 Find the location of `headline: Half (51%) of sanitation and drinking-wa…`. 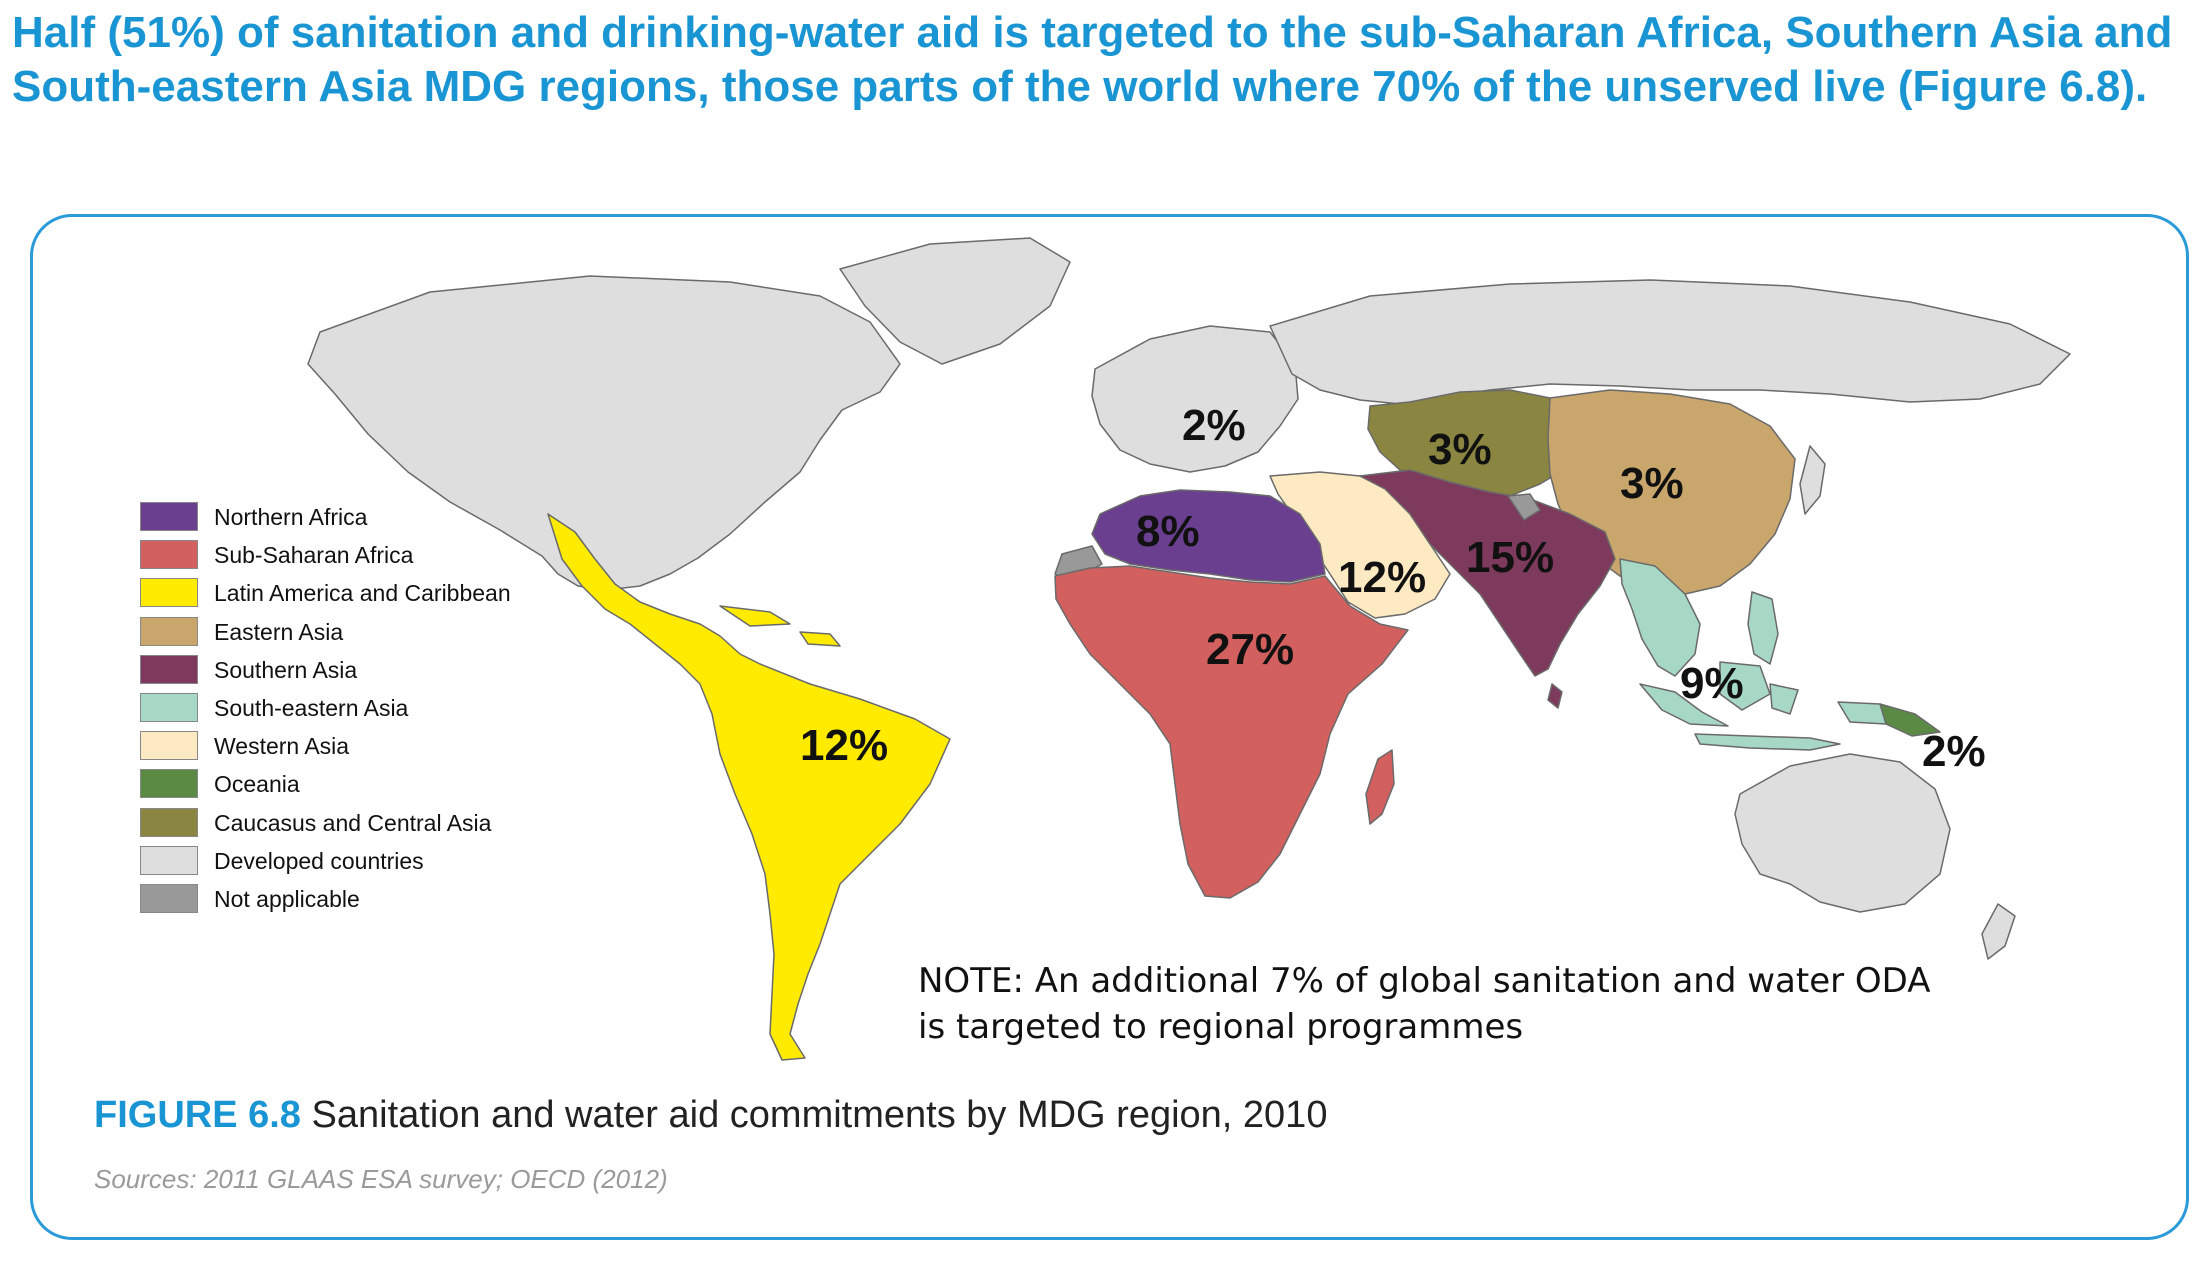

headline: Half (51%) of sanitation and drinking-wa… is located at coordinates (1092, 59).